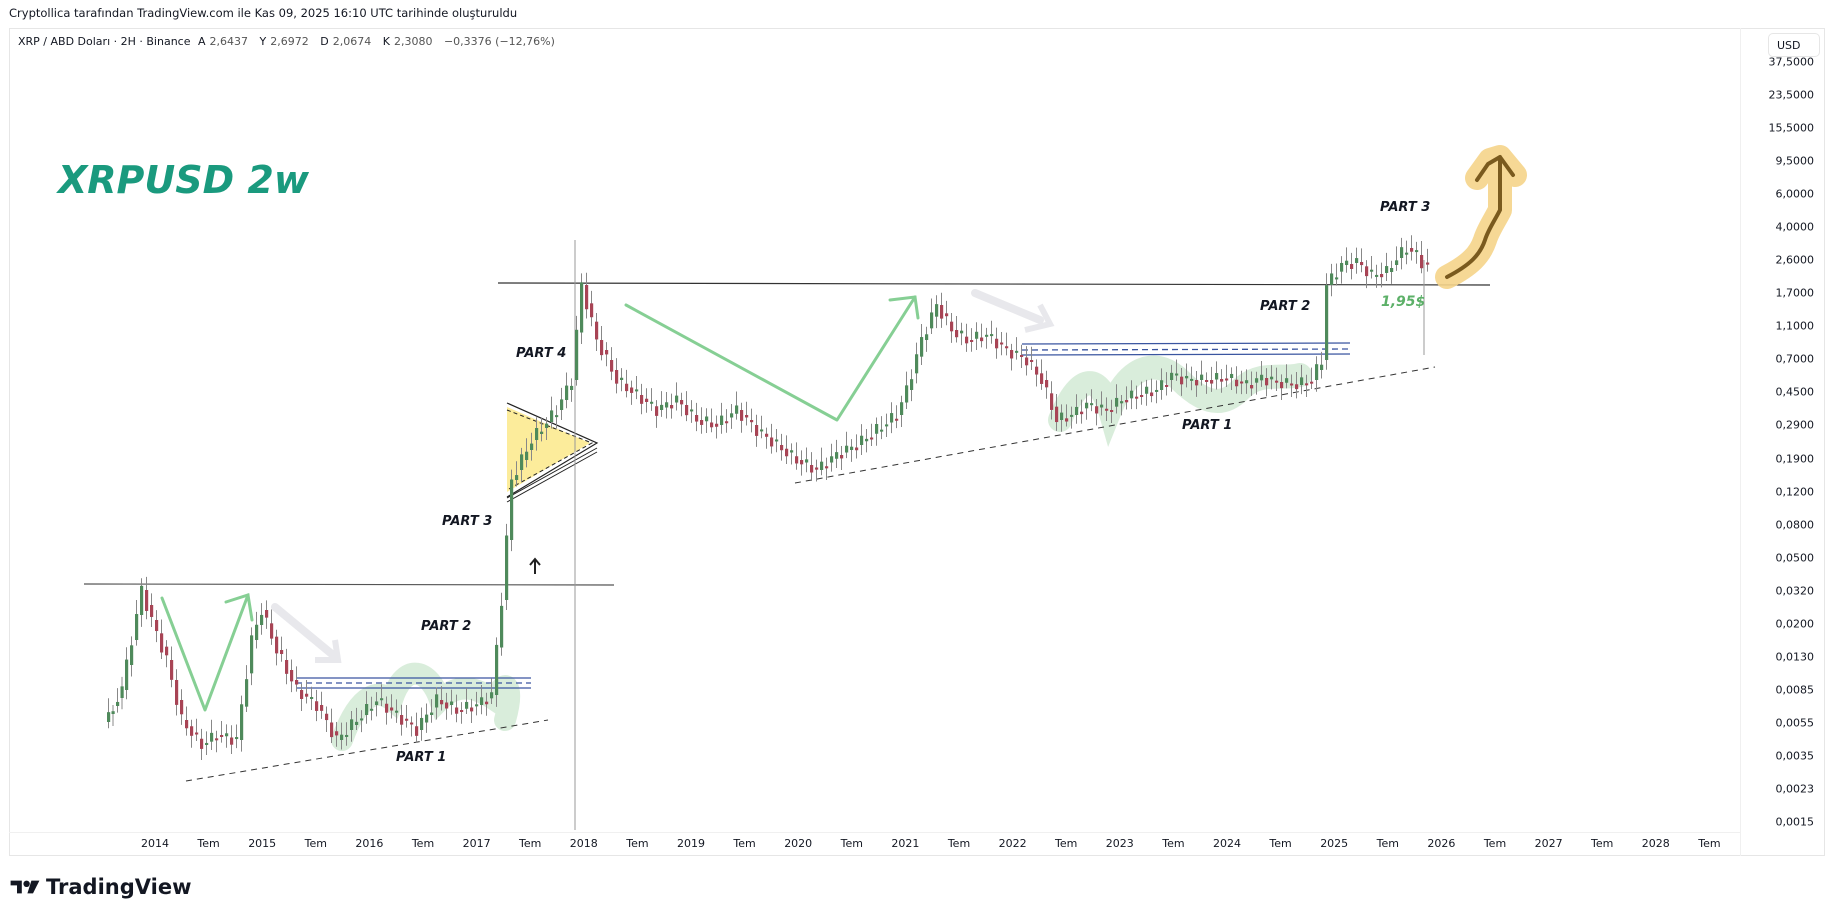  I want to click on symbol-name: XRP / ABD Doları · 2H · Binance, so click(104, 41).